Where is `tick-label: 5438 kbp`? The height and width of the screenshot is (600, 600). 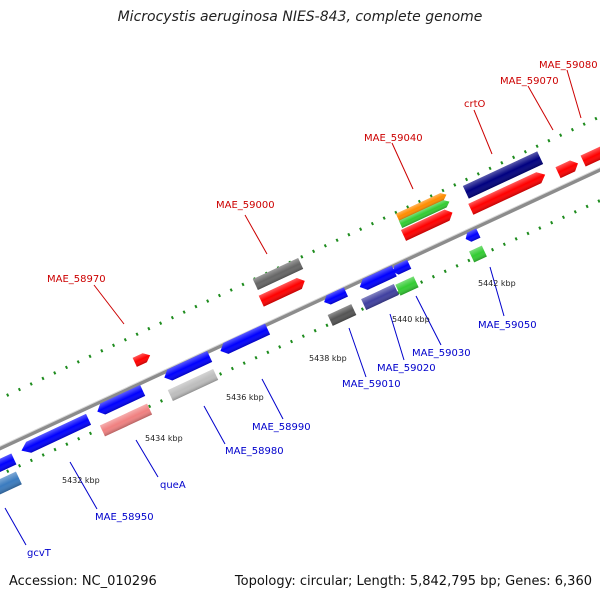 tick-label: 5438 kbp is located at coordinates (328, 358).